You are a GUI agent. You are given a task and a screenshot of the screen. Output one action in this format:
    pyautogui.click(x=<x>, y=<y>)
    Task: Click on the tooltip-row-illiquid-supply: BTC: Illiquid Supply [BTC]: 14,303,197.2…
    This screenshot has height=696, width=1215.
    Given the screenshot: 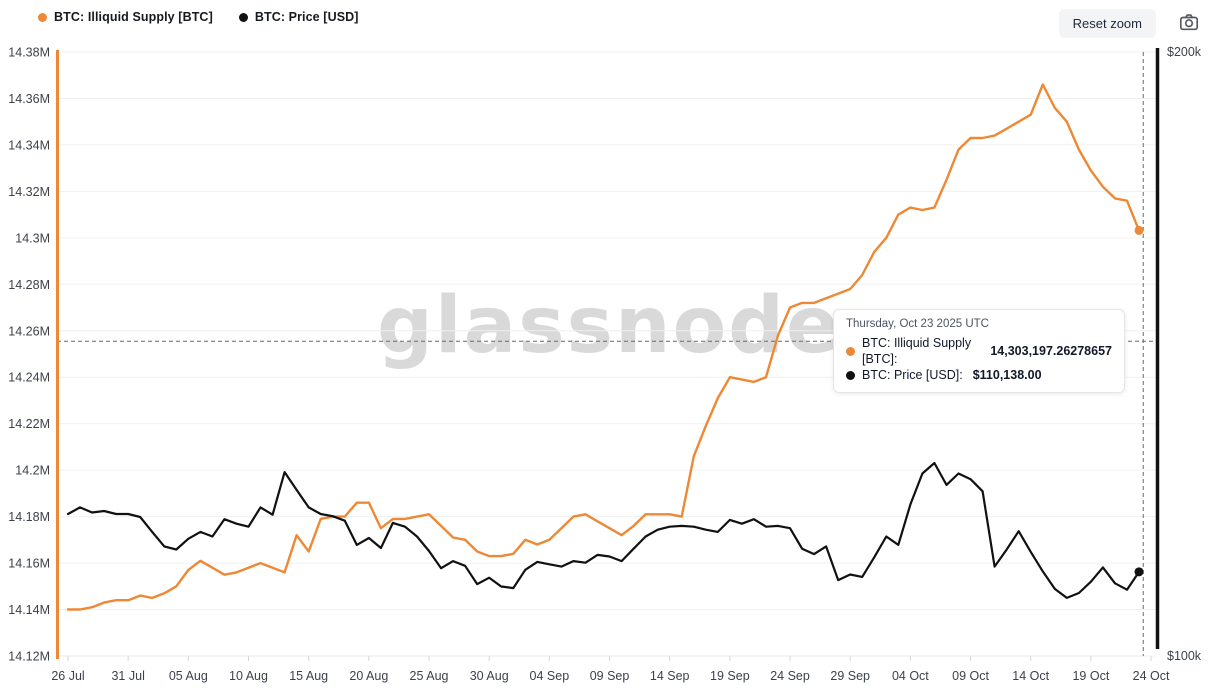 What is the action you would take?
    pyautogui.click(x=979, y=351)
    